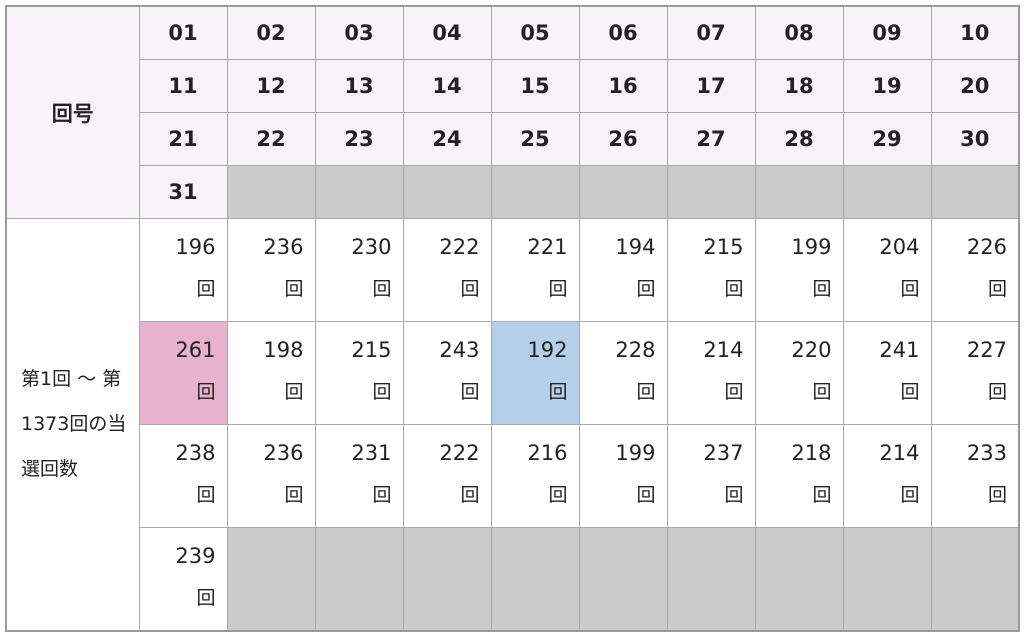 This screenshot has width=1024, height=639. Describe the element at coordinates (371, 247) in the screenshot. I see `count-value: 230` at that location.